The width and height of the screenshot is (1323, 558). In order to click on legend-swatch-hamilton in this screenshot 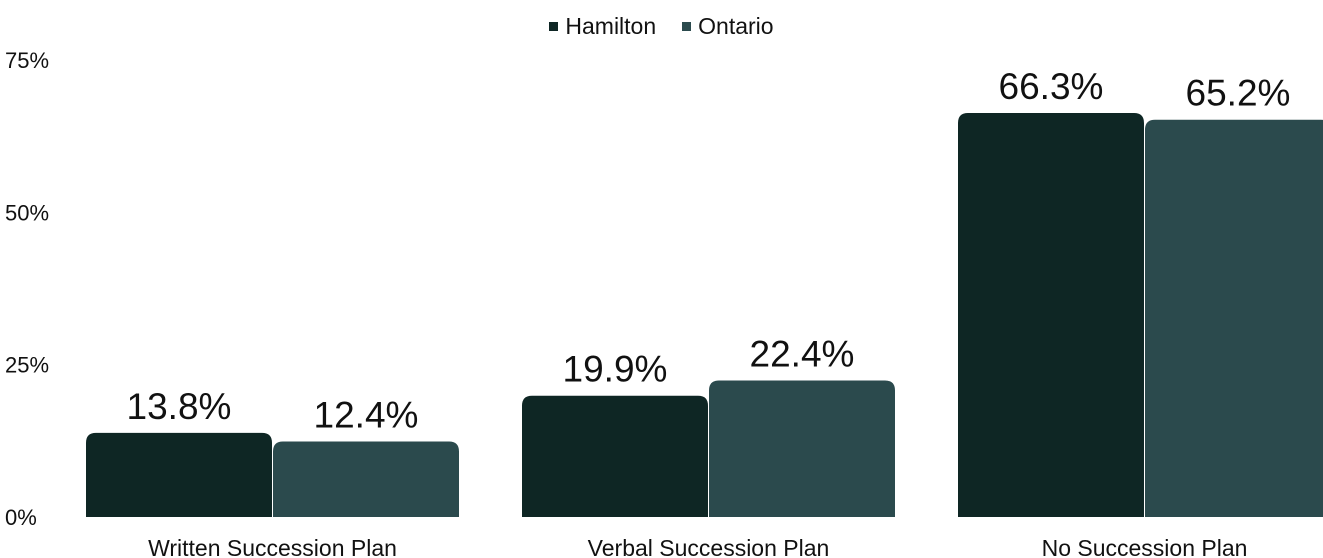, I will do `click(554, 26)`.